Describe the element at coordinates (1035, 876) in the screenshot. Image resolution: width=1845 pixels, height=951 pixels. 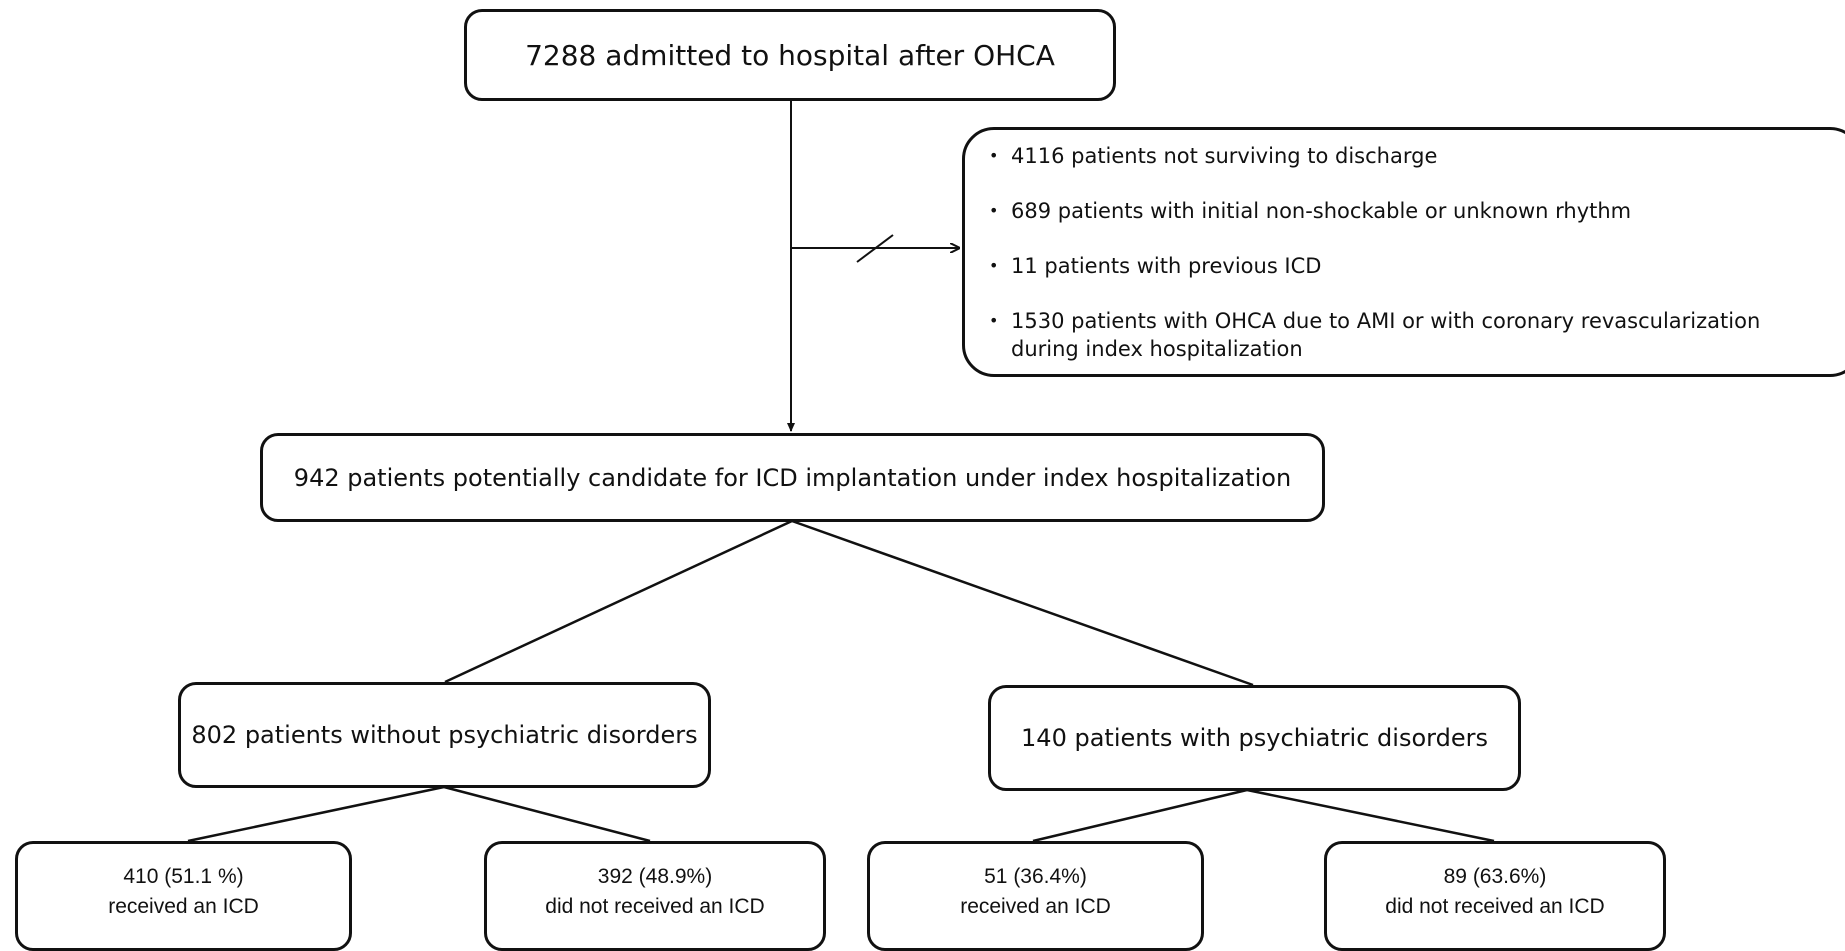
I see `outcome-count: 51 (36.4%)` at that location.